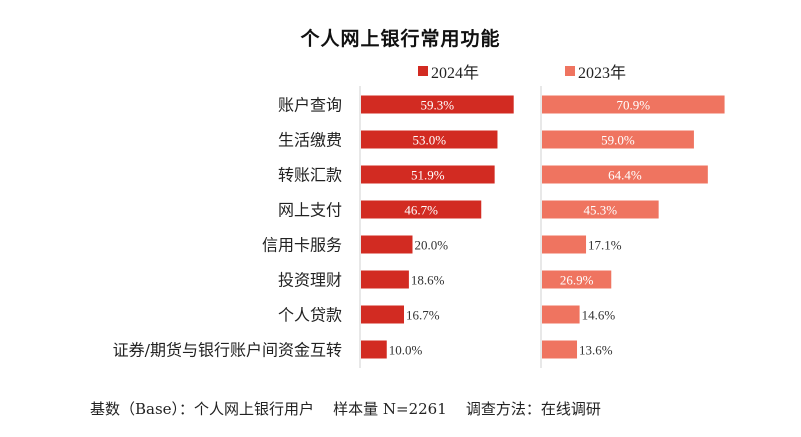 This screenshot has height=437, width=801. I want to click on data-label: 46.7%, so click(421, 210).